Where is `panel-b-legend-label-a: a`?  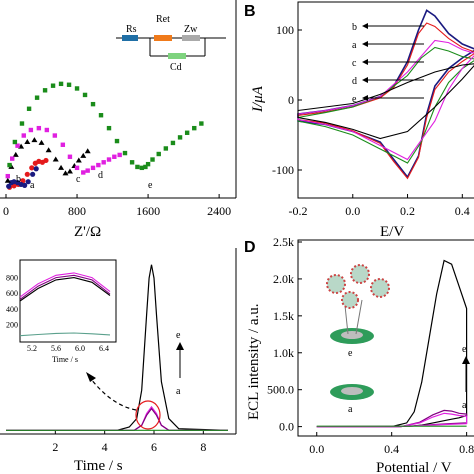
panel-b-legend-label-a: a is located at coordinates (354, 45).